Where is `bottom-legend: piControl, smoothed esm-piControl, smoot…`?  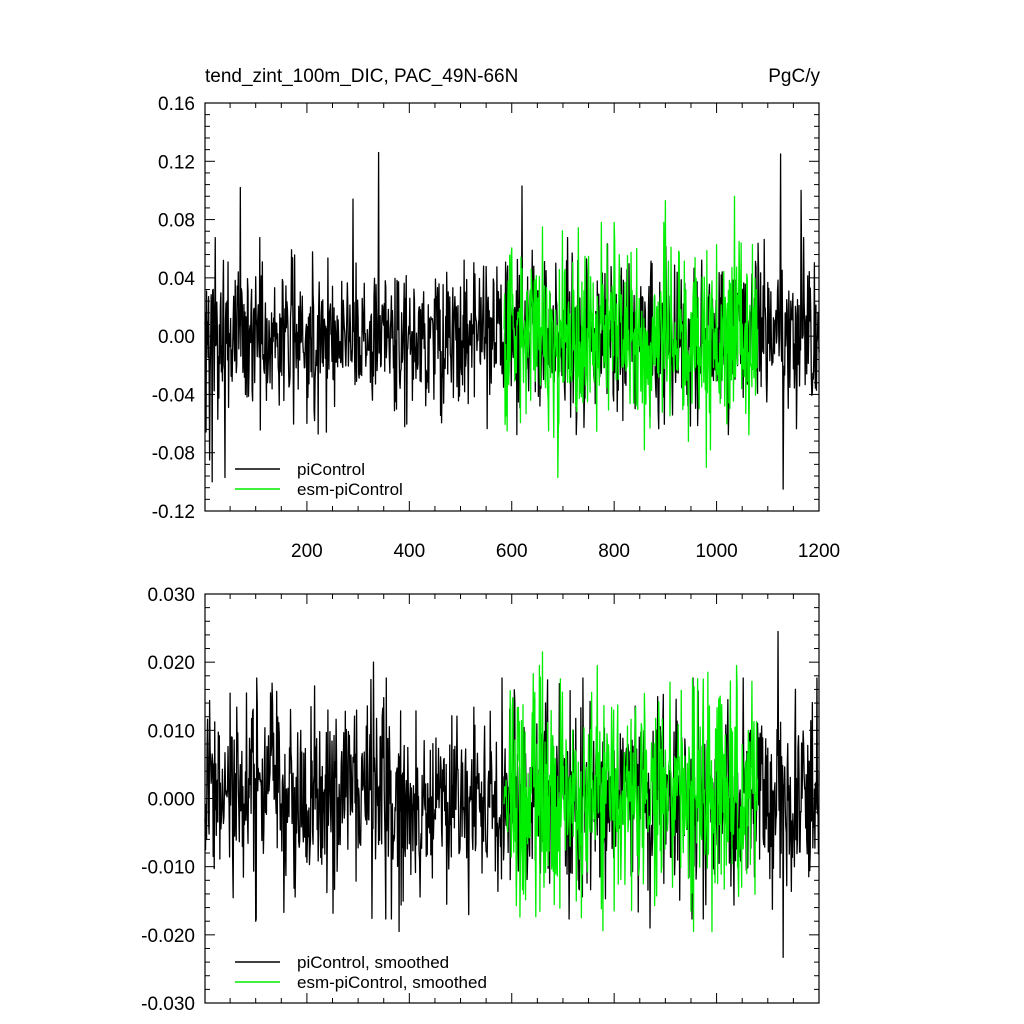 bottom-legend: piControl, smoothed esm-piControl, smoot… is located at coordinates (361, 972).